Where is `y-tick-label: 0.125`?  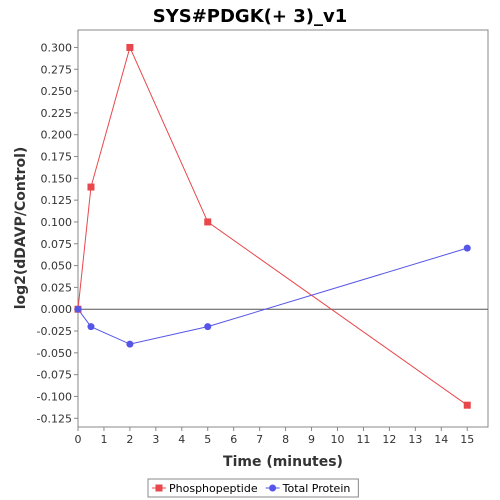 y-tick-label: 0.125 is located at coordinates (57, 200).